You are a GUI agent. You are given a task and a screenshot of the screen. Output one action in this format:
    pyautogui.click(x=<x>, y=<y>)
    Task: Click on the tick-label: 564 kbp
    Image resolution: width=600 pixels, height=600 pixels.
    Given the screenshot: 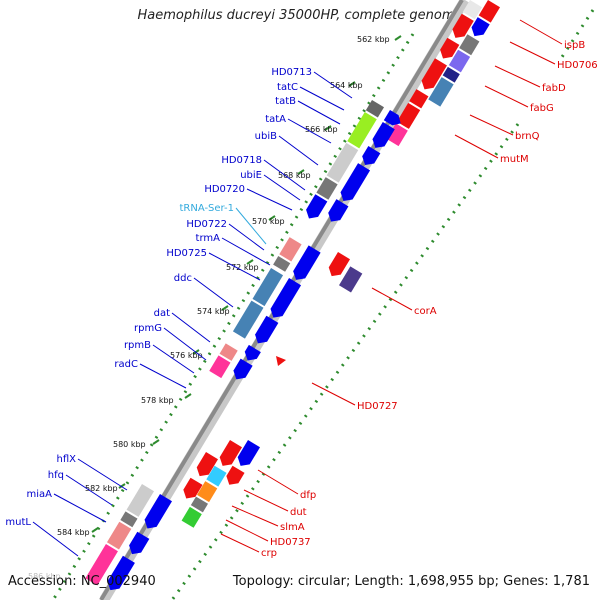 What is the action you would take?
    pyautogui.click(x=346, y=85)
    